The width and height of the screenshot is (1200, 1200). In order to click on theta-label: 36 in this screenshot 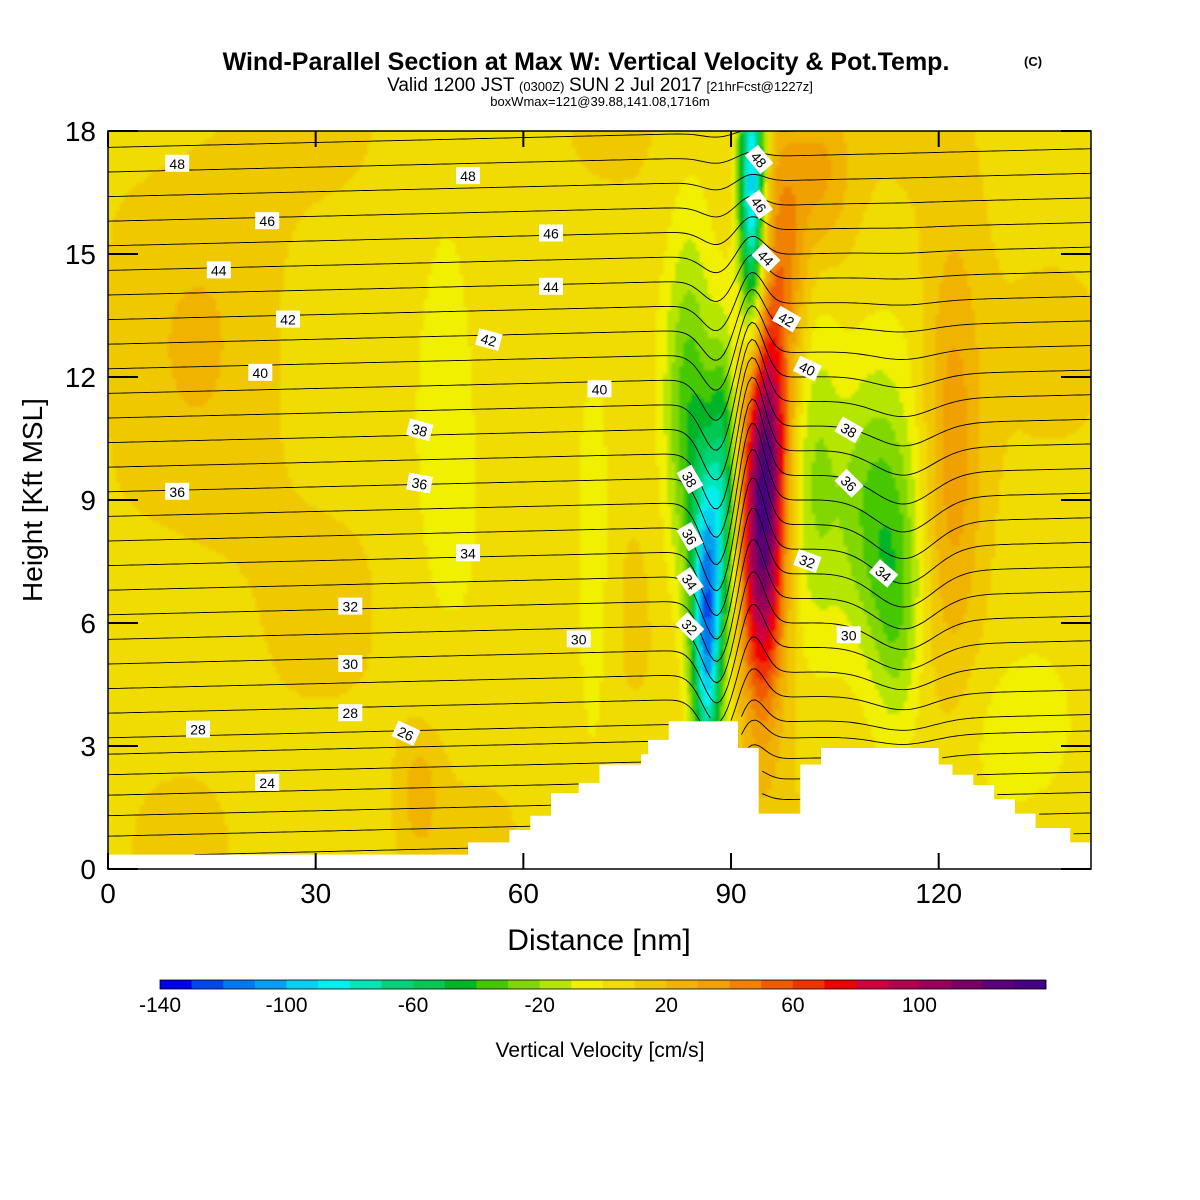, I will do `click(849, 483)`.